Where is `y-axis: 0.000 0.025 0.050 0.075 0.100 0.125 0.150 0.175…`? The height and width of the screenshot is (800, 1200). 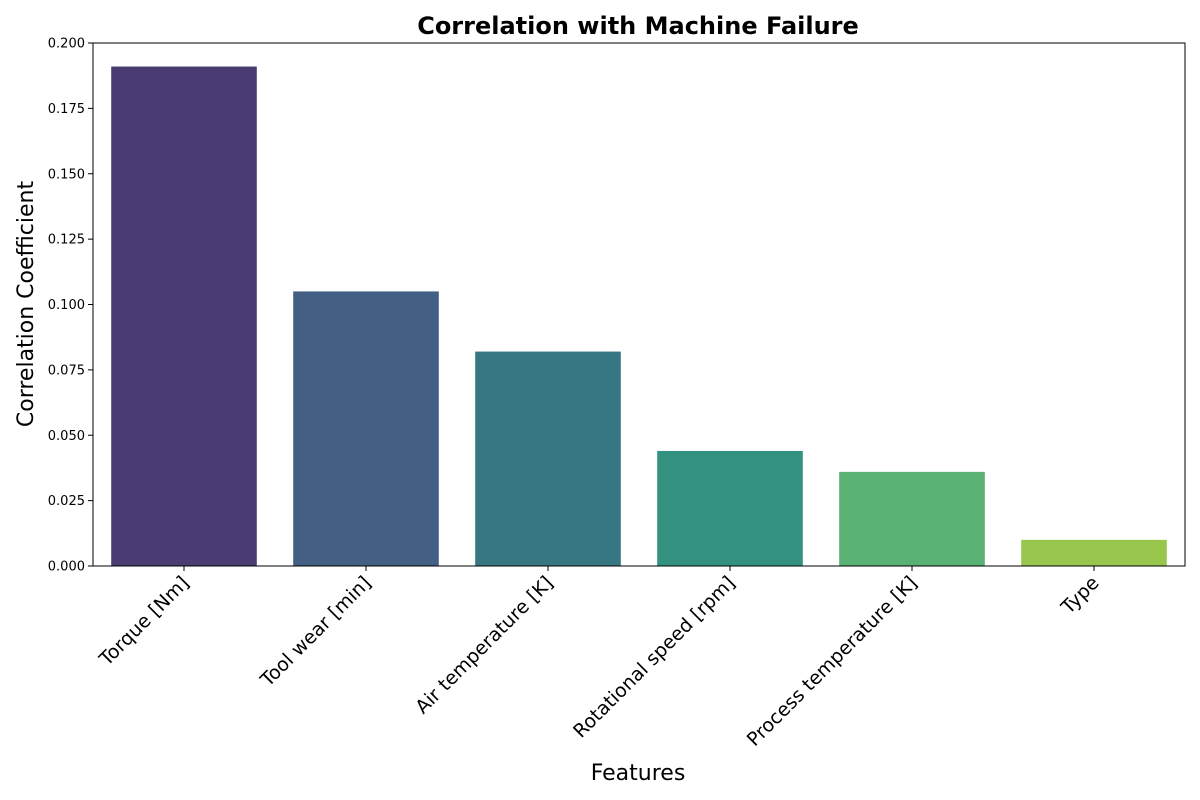
y-axis: 0.000 0.025 0.050 0.075 0.100 0.125 0.150 0.175… is located at coordinates (70, 306).